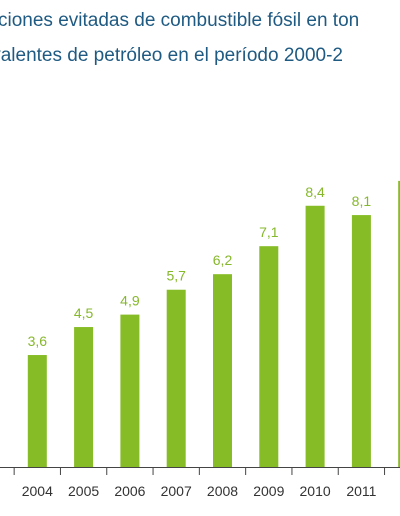 The height and width of the screenshot is (516, 400). Describe the element at coordinates (38, 341) in the screenshot. I see `value-label-2004: 3,6` at that location.